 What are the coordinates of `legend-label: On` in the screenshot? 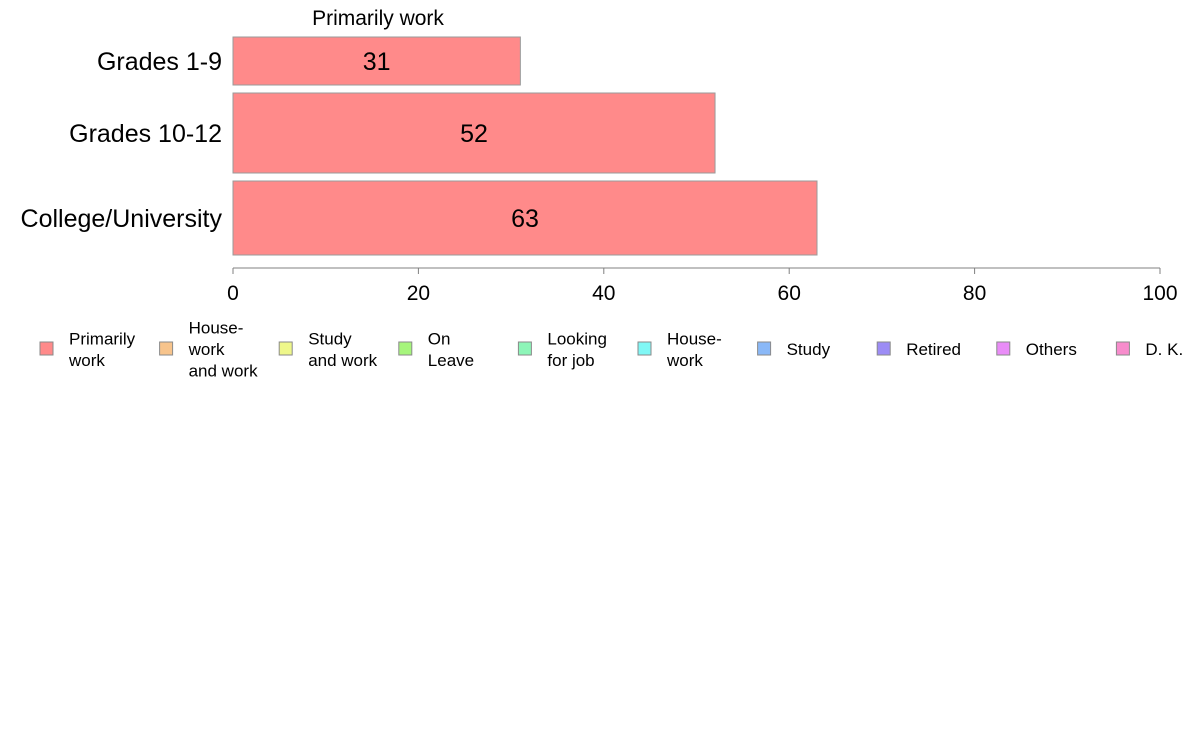 It's located at (439, 338).